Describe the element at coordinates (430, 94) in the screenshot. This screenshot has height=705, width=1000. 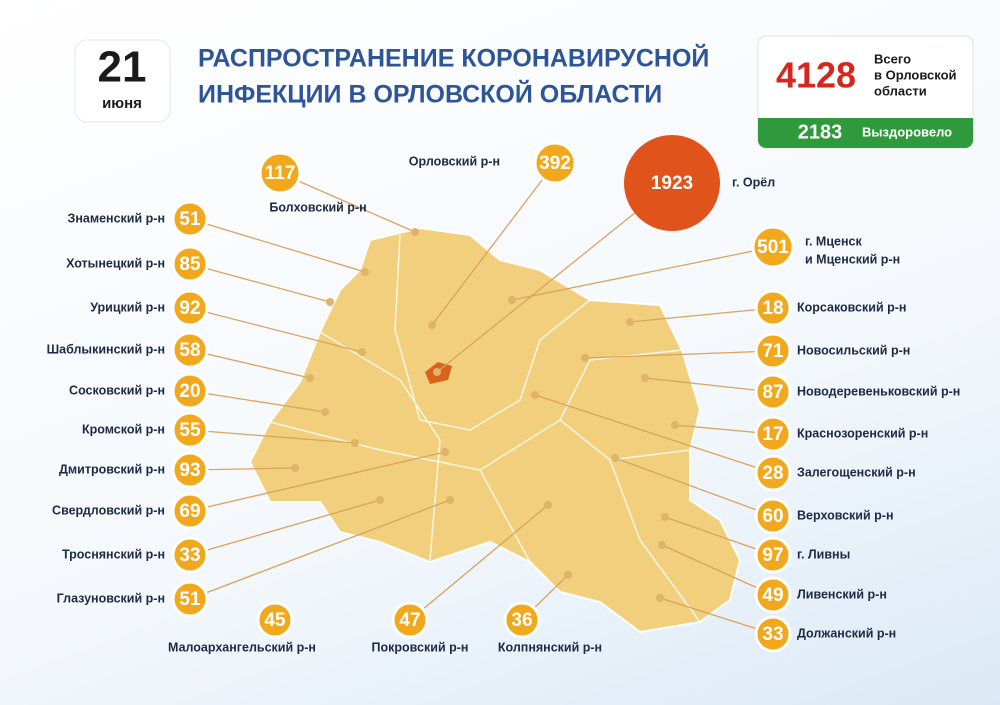
I see `title-line: ИНФЕКЦИИ В ОРЛОВСКОЙ ОБЛАСТИ` at that location.